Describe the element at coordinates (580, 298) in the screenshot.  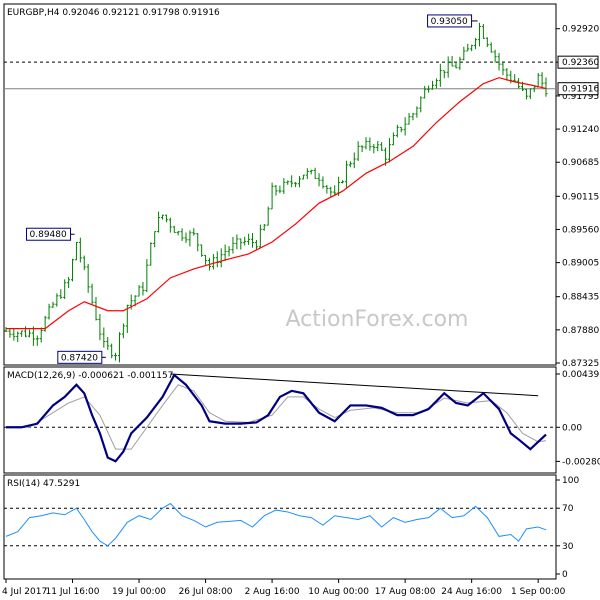
I see `price-y-tick-label: 0.88435` at that location.